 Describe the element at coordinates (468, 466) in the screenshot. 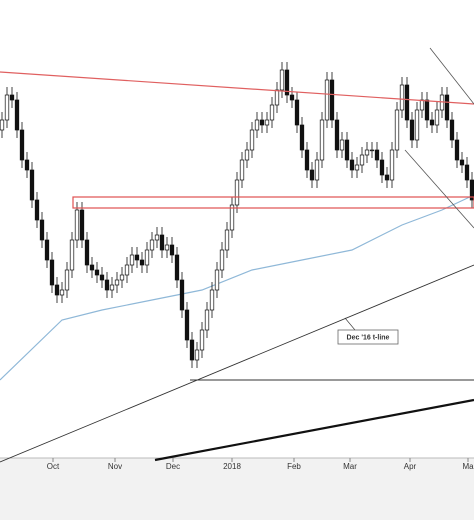

I see `x-tick-label: Ma` at that location.